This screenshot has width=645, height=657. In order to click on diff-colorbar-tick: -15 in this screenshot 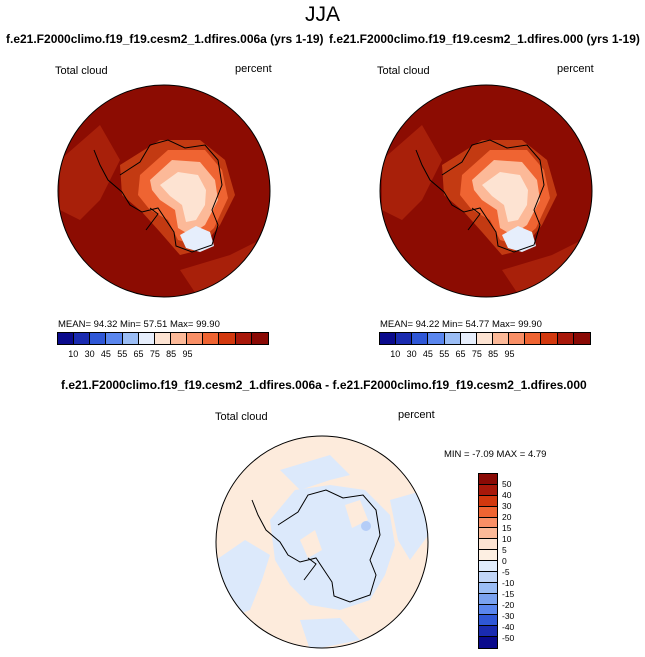, I will do `click(508, 594)`.